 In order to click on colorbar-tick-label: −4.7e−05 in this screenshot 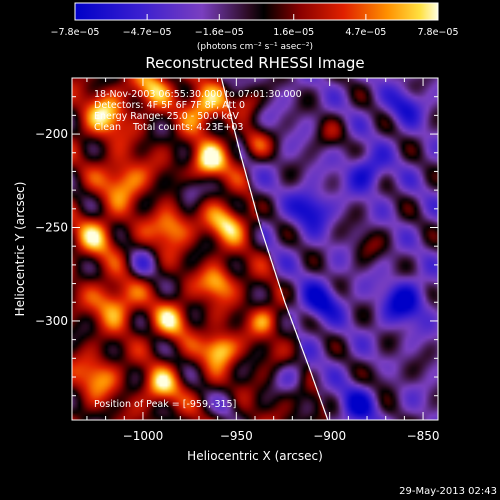, I will do `click(147, 32)`.